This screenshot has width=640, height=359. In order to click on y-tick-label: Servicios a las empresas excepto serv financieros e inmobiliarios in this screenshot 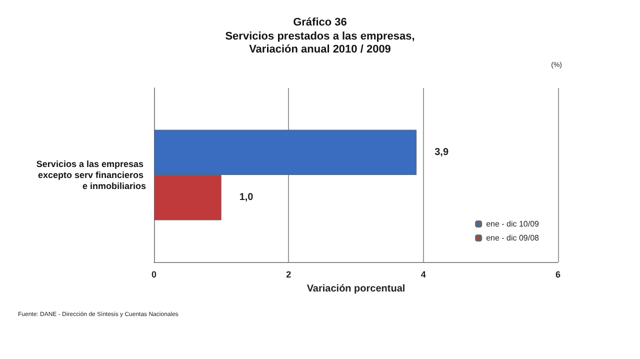, I will do `click(91, 175)`.